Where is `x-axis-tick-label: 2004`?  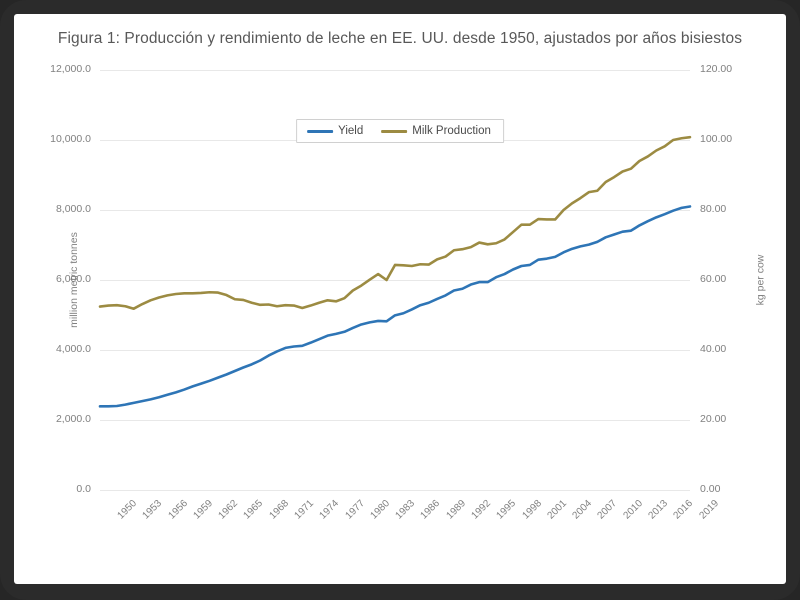
x-axis-tick-label: 2004 is located at coordinates (582, 510).